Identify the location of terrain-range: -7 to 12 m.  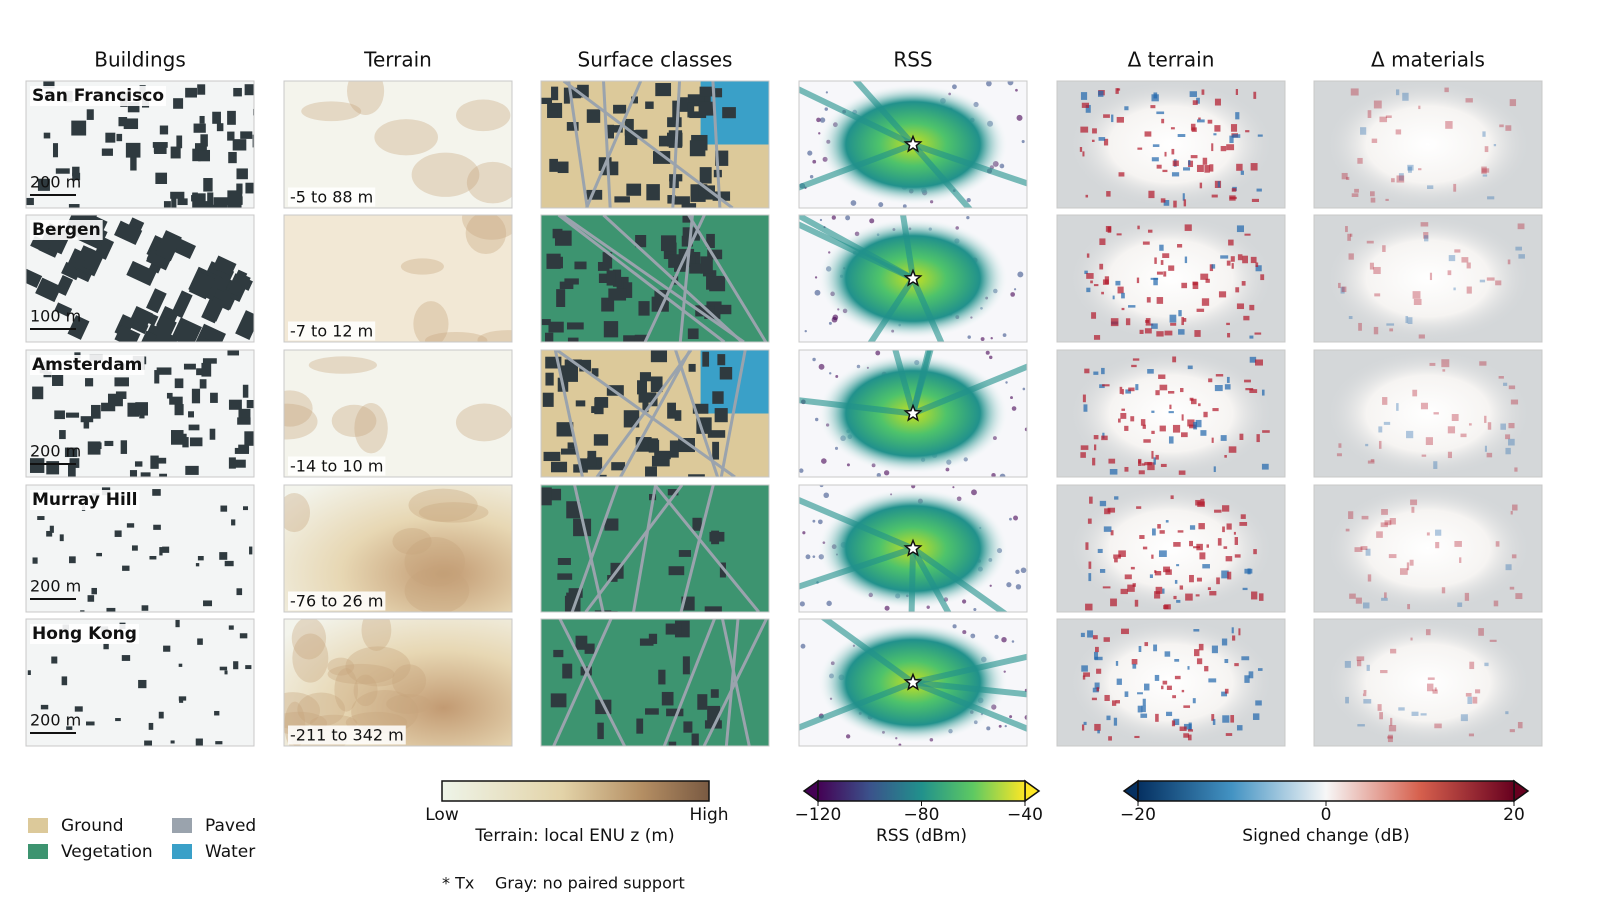
(331, 331).